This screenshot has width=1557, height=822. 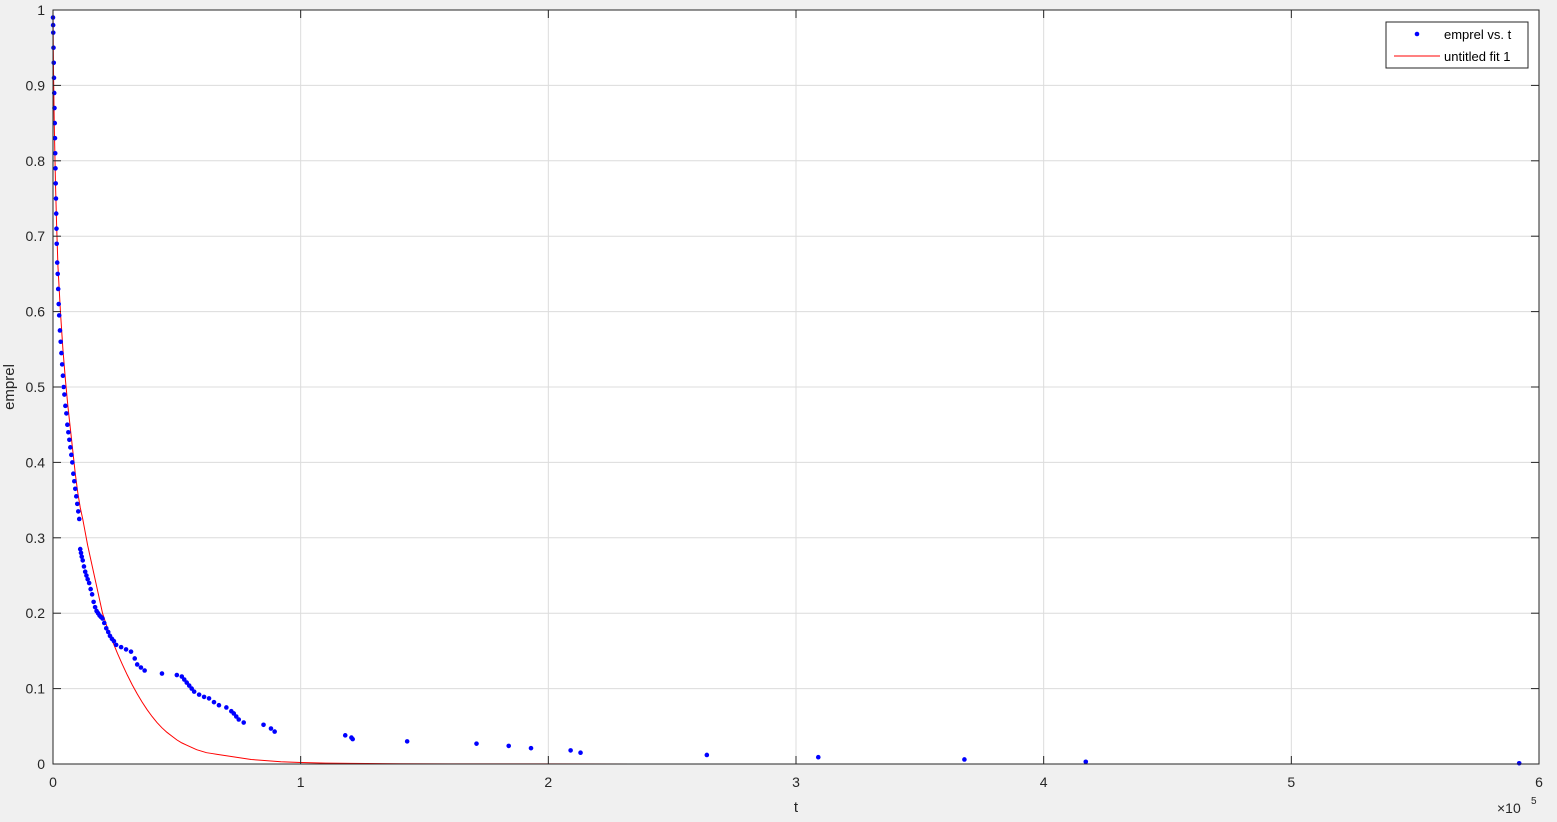 What do you see at coordinates (36, 85) in the screenshot?
I see `y-tick-label: 0.9` at bounding box center [36, 85].